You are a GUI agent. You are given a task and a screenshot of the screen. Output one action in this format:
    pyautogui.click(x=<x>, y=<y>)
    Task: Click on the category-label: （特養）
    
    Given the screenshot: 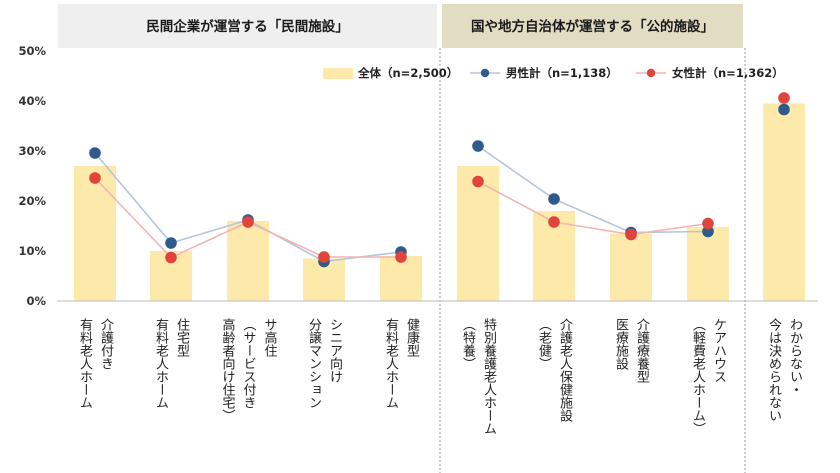 What is the action you would take?
    pyautogui.click(x=468, y=344)
    